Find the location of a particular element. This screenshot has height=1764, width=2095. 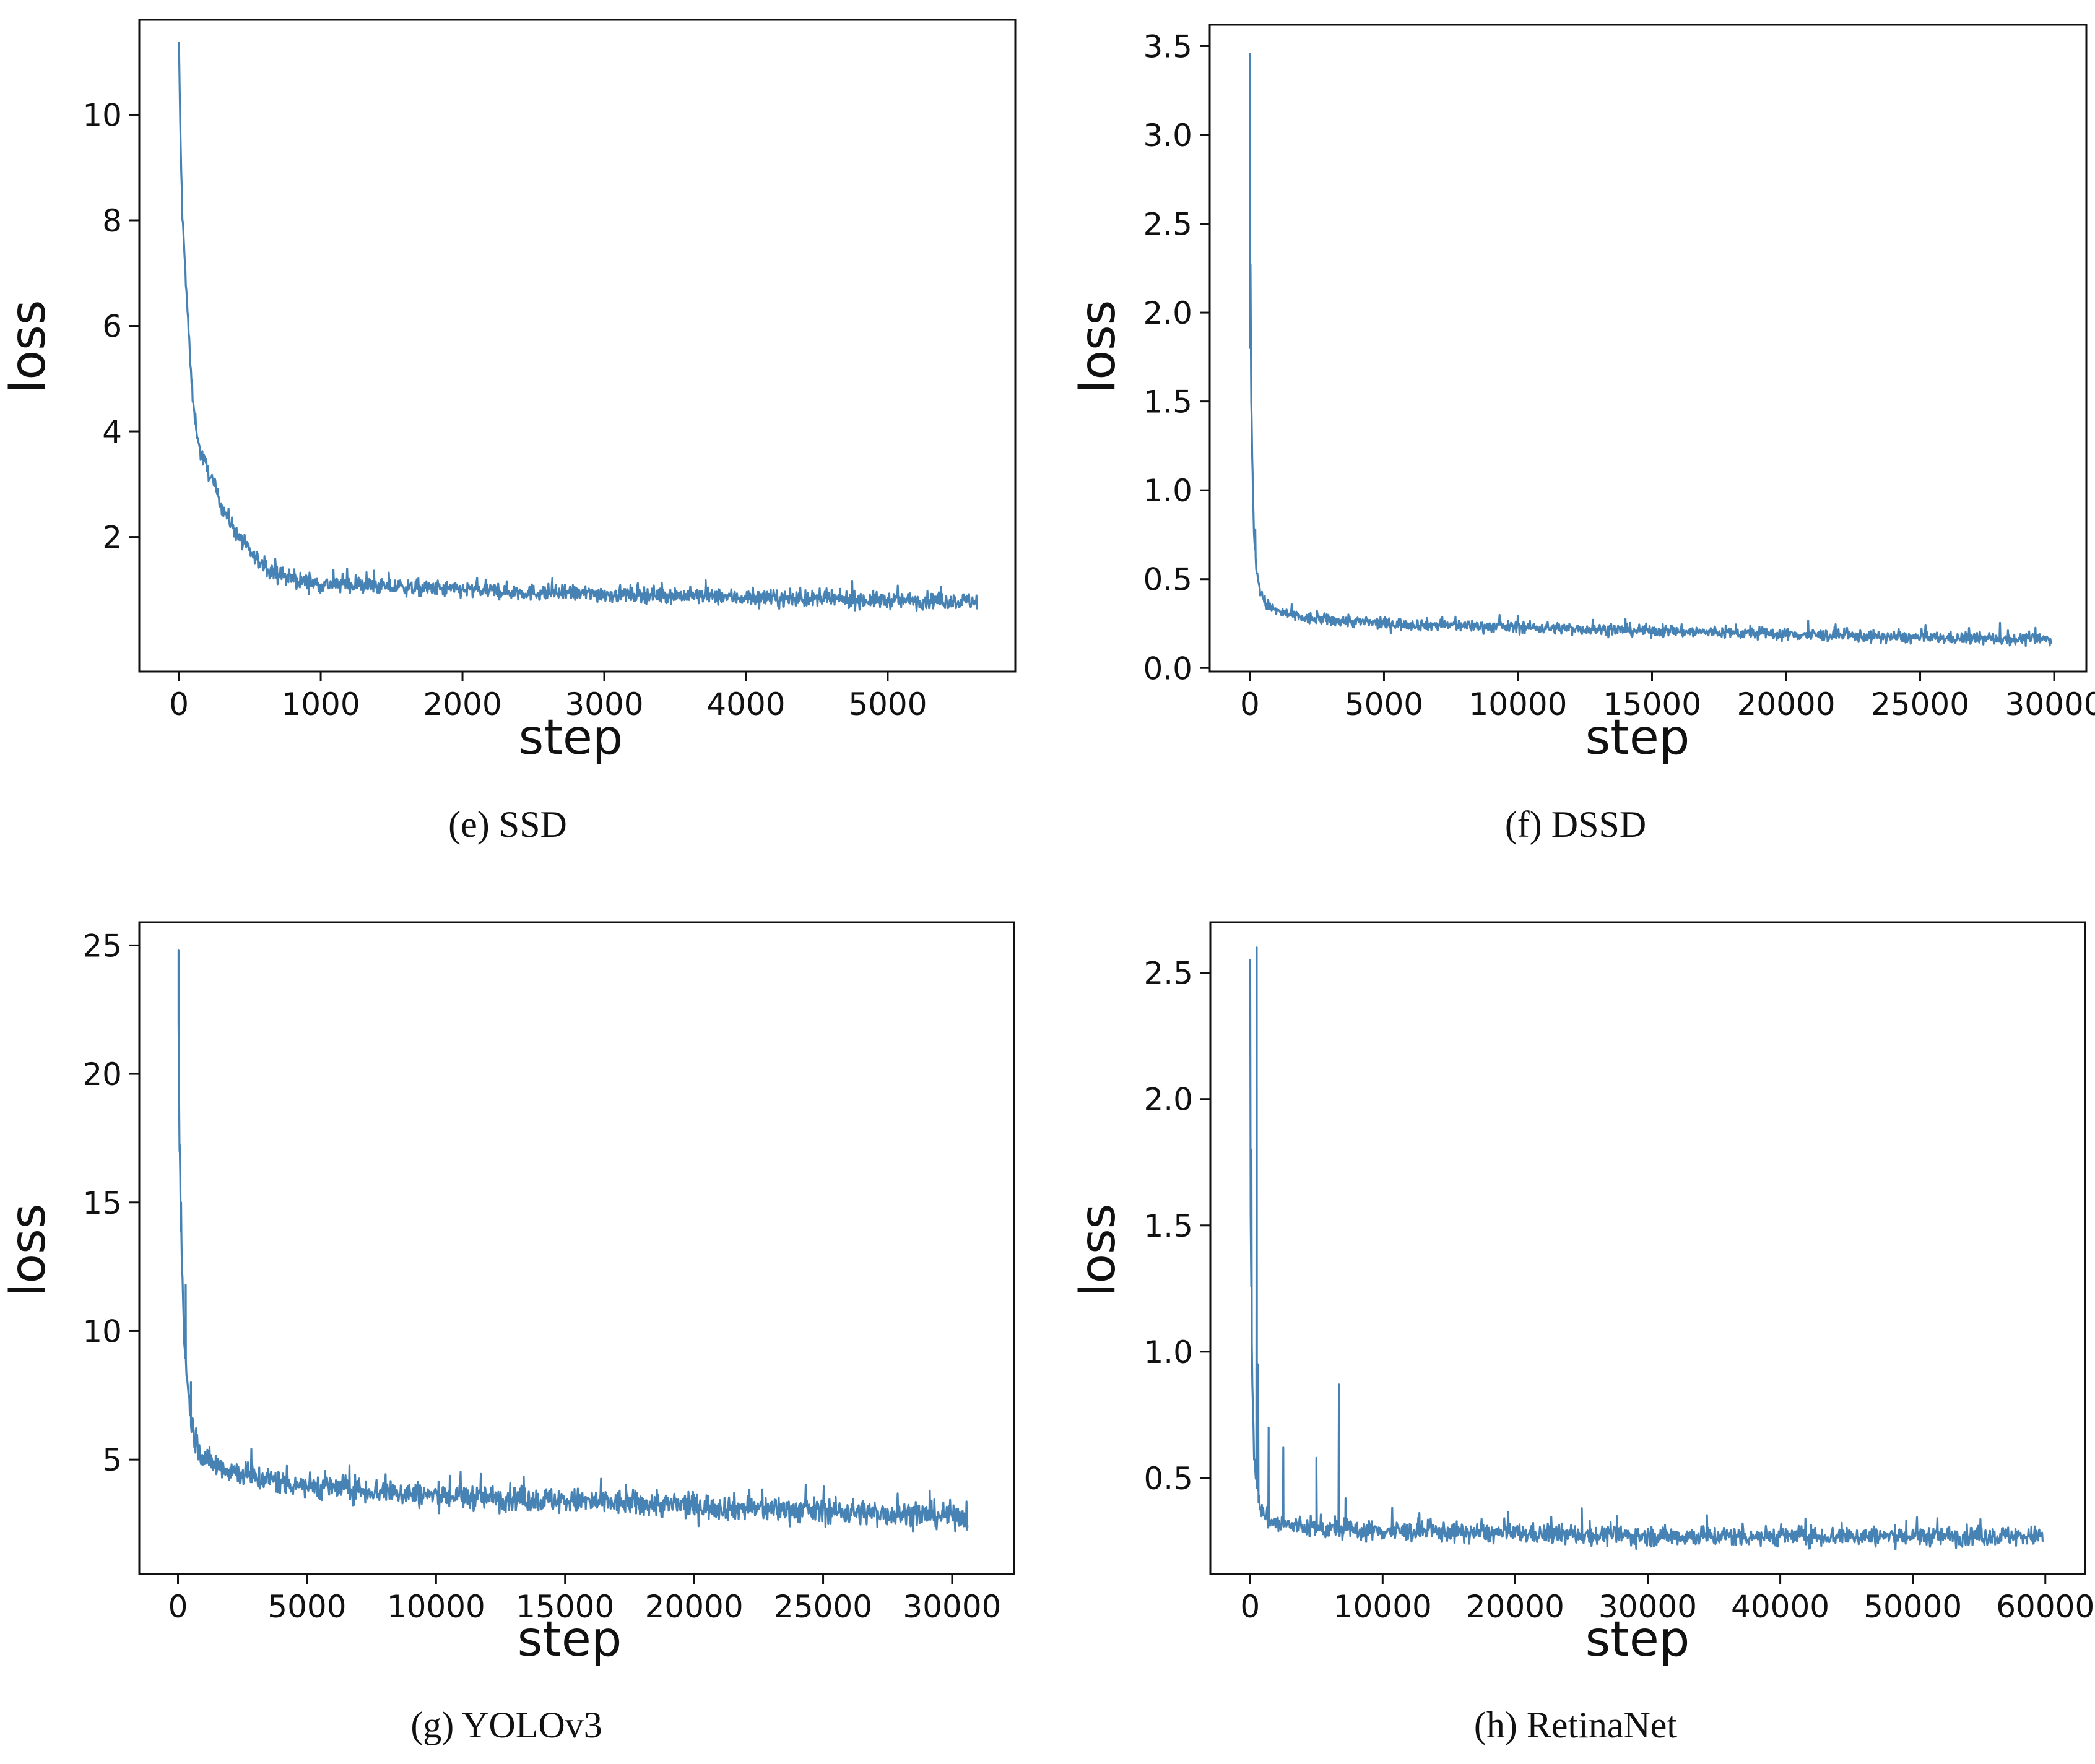

x-tick-label: 4000 is located at coordinates (746, 704).